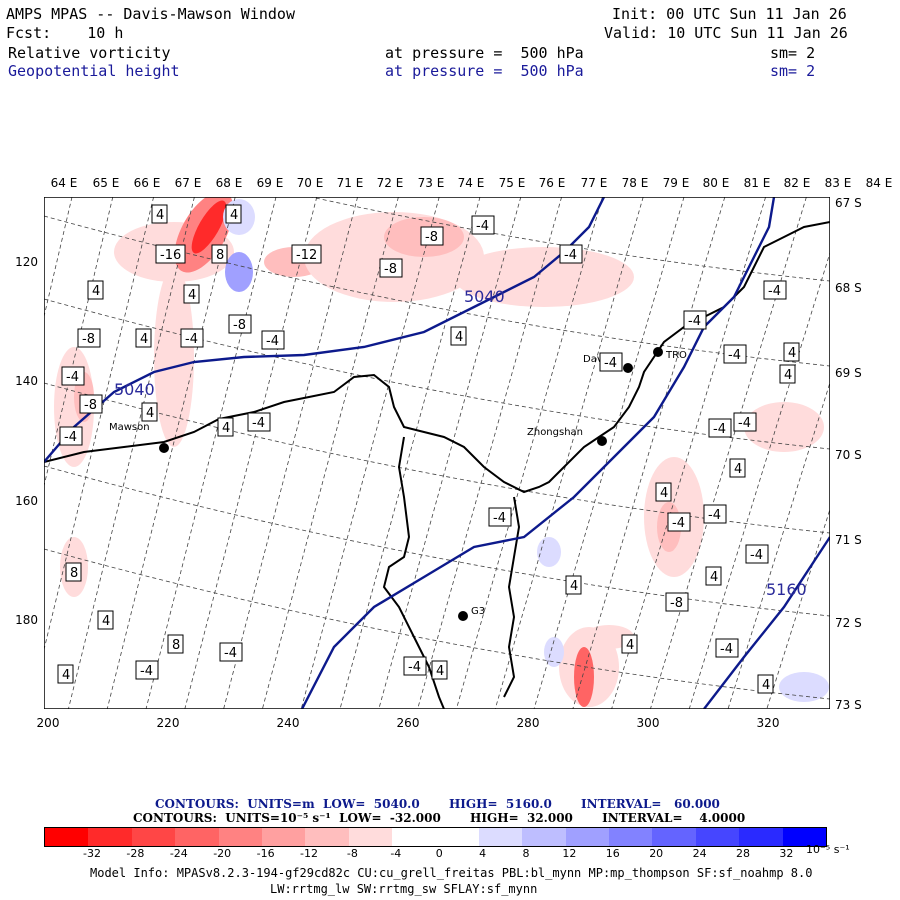  I want to click on colorbar-tick-label: 16, so click(612, 853).